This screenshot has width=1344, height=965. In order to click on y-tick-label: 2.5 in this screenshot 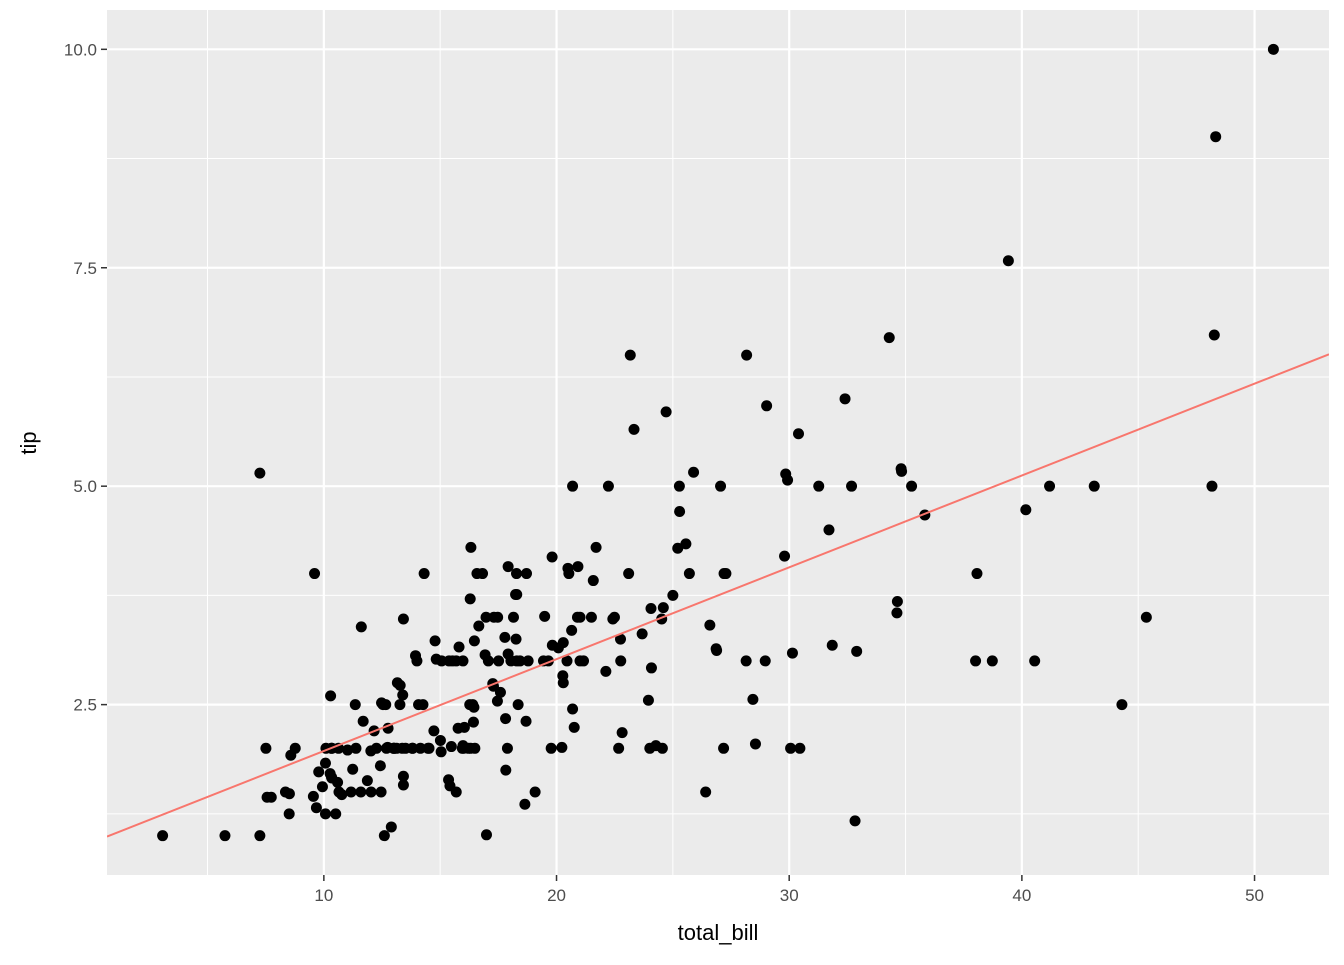, I will do `click(85, 705)`.